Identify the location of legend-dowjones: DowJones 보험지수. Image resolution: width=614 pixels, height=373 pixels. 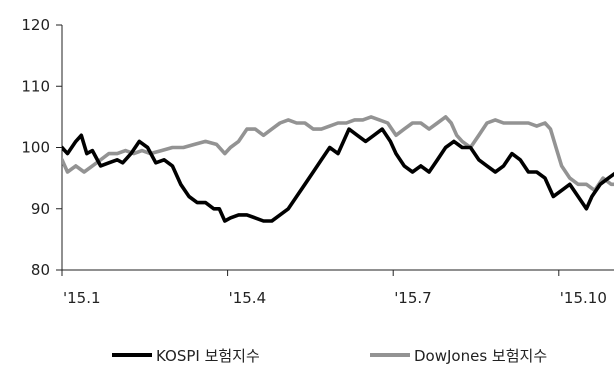
(458, 355).